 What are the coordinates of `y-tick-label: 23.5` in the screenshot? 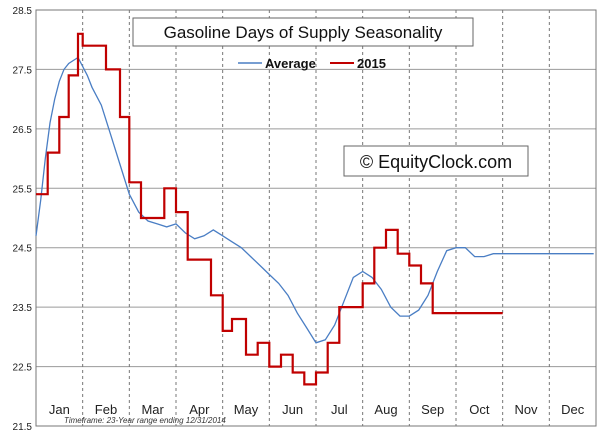 It's located at (23, 308).